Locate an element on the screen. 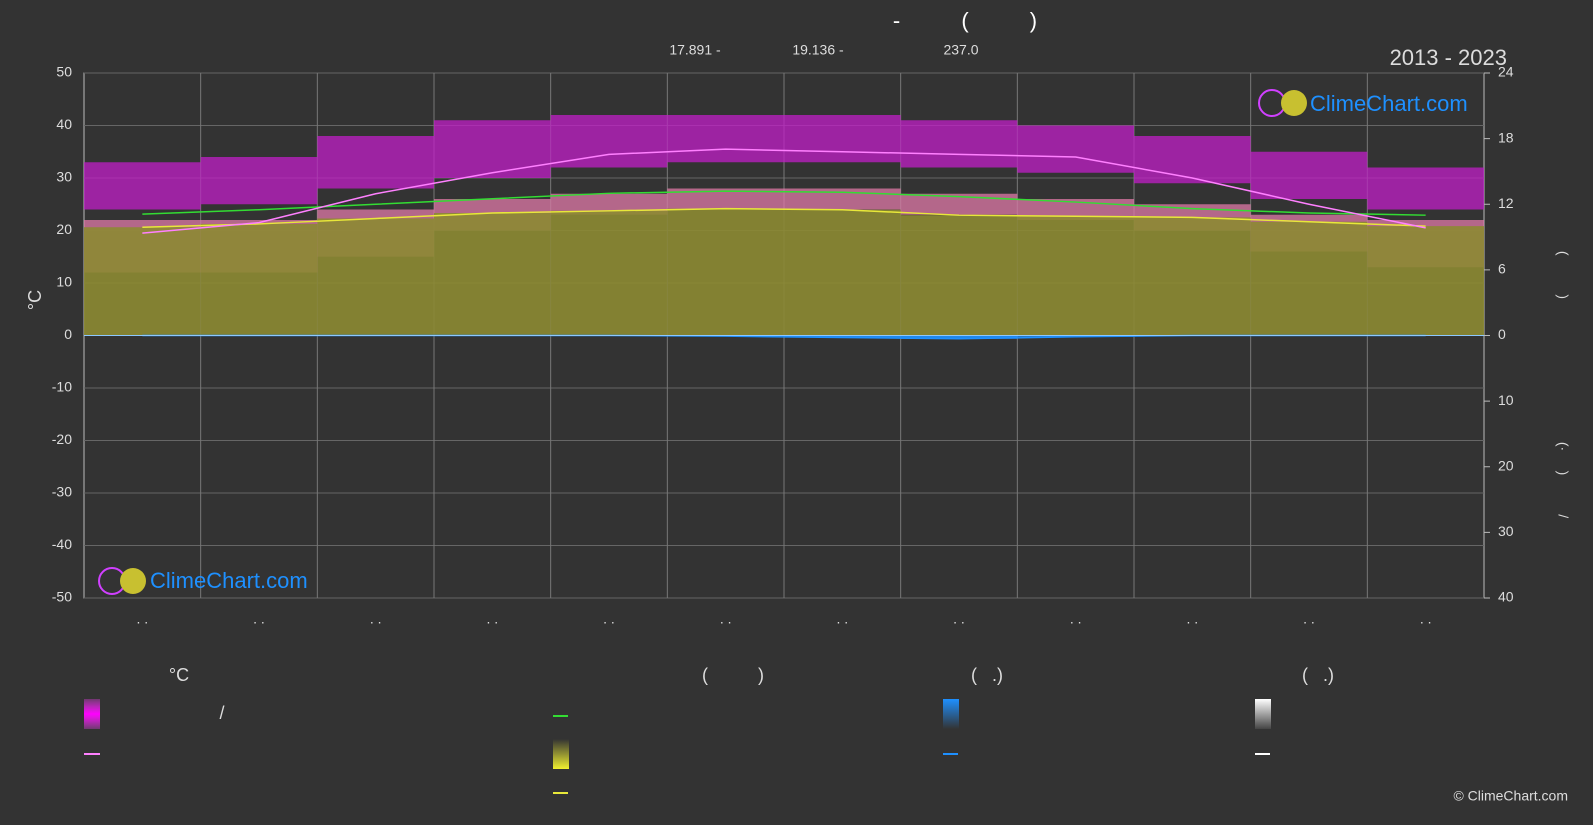 The image size is (1593, 825). y3-tick-label: 10 is located at coordinates (1506, 400).